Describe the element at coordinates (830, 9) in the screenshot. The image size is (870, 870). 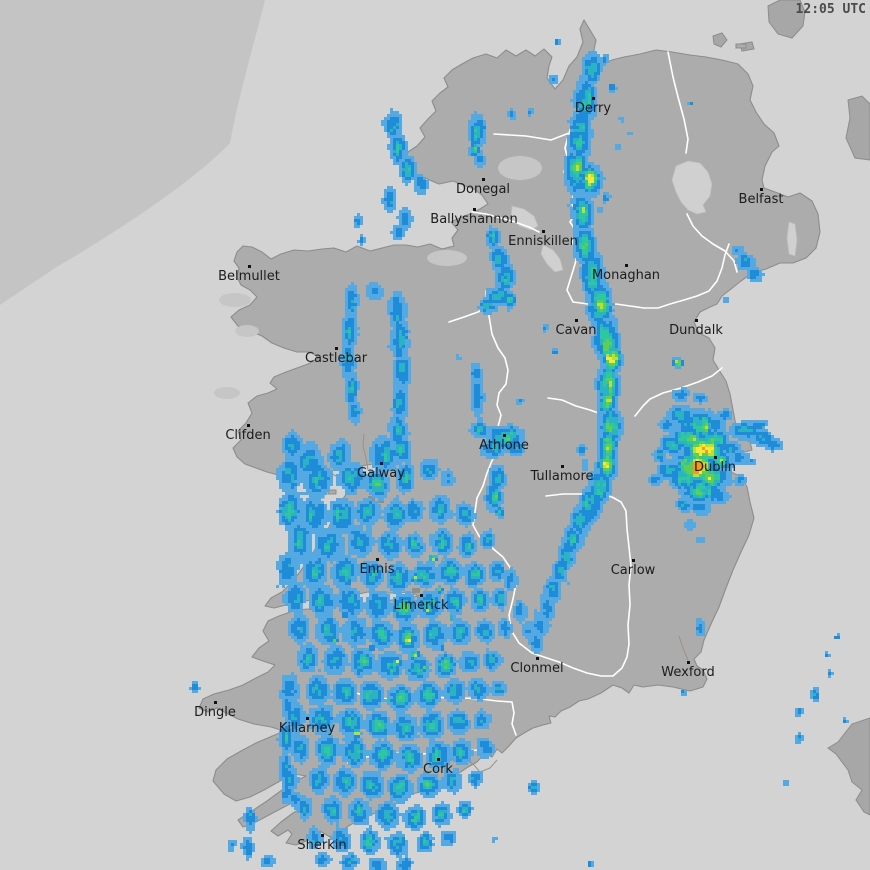
I see `timestamp-label: 12:05 UTC` at that location.